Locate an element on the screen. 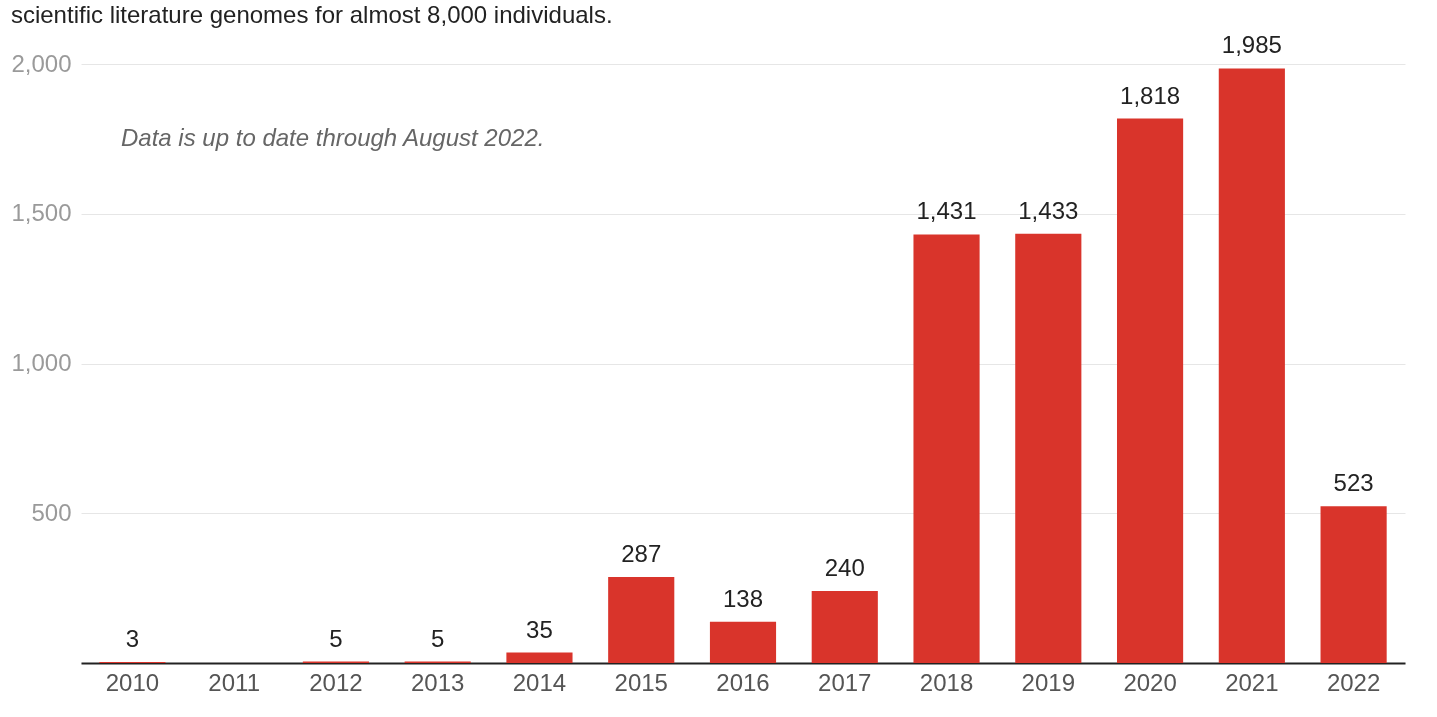 This screenshot has width=1437, height=717. y-tick-label: 1,500 is located at coordinates (41, 213).